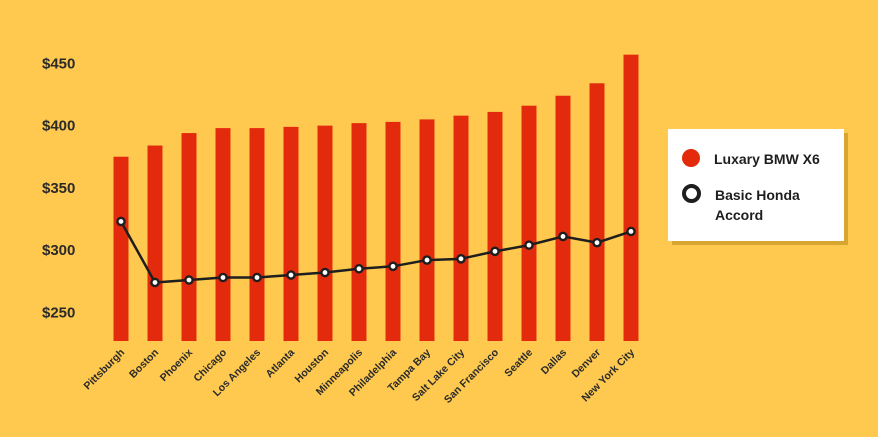 Image resolution: width=882 pixels, height=439 pixels. I want to click on x-tick-label: Dallas, so click(554, 362).